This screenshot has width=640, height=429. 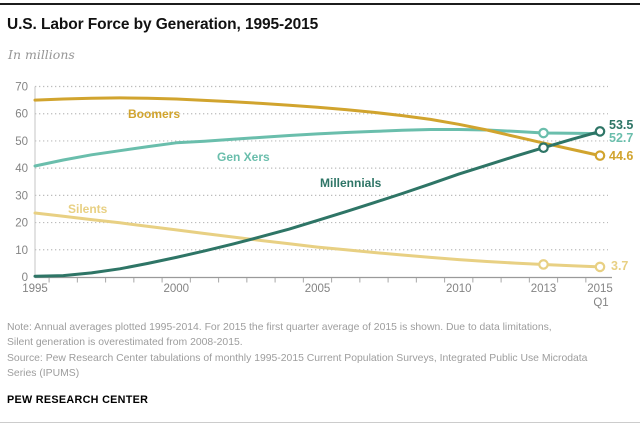 What do you see at coordinates (21, 115) in the screenshot?
I see `y-axis-label-60: 60` at bounding box center [21, 115].